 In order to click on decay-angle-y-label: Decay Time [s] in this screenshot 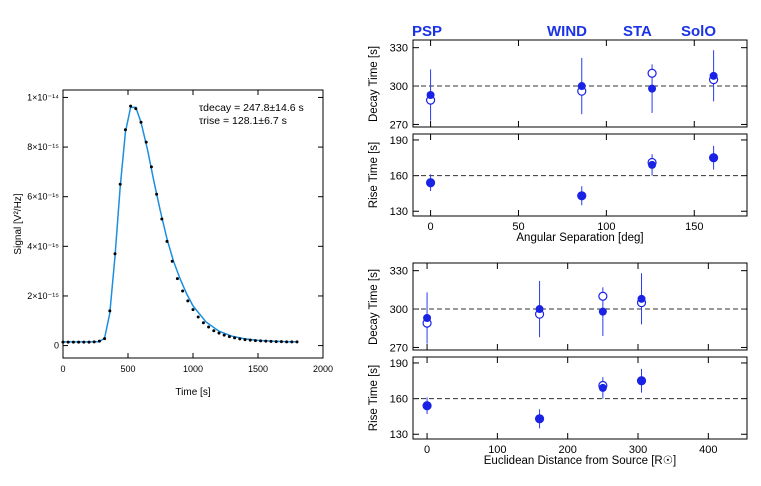, I will do `click(374, 84)`.